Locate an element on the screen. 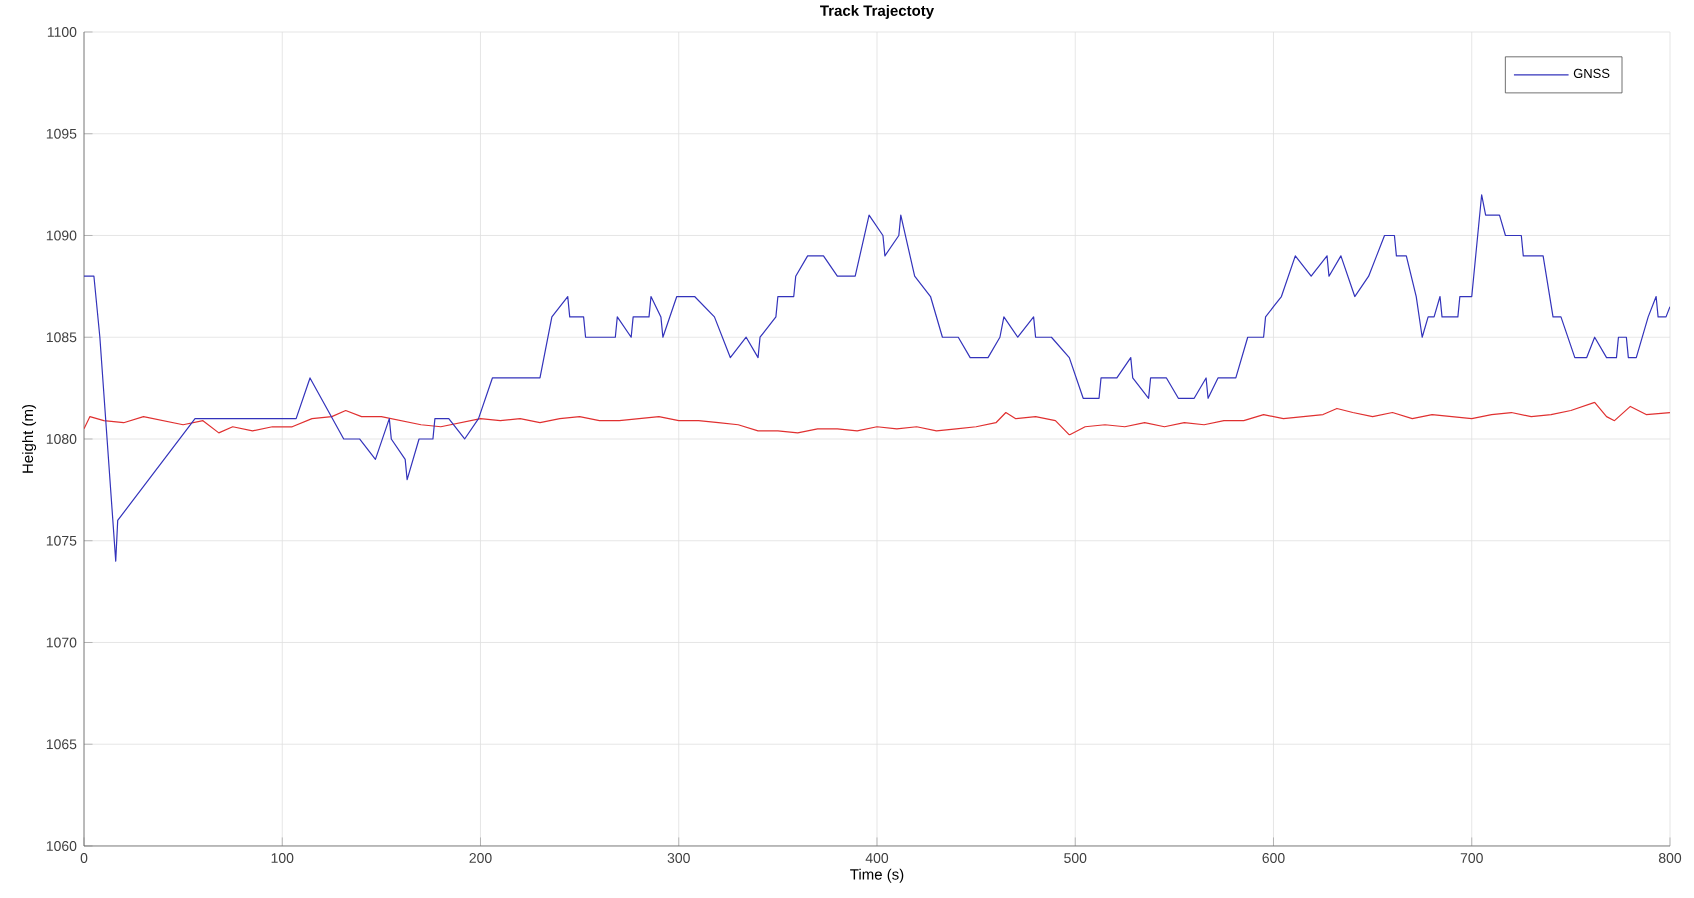 Image resolution: width=1694 pixels, height=898 pixels. x-axis-title: Time (s) is located at coordinates (877, 875).